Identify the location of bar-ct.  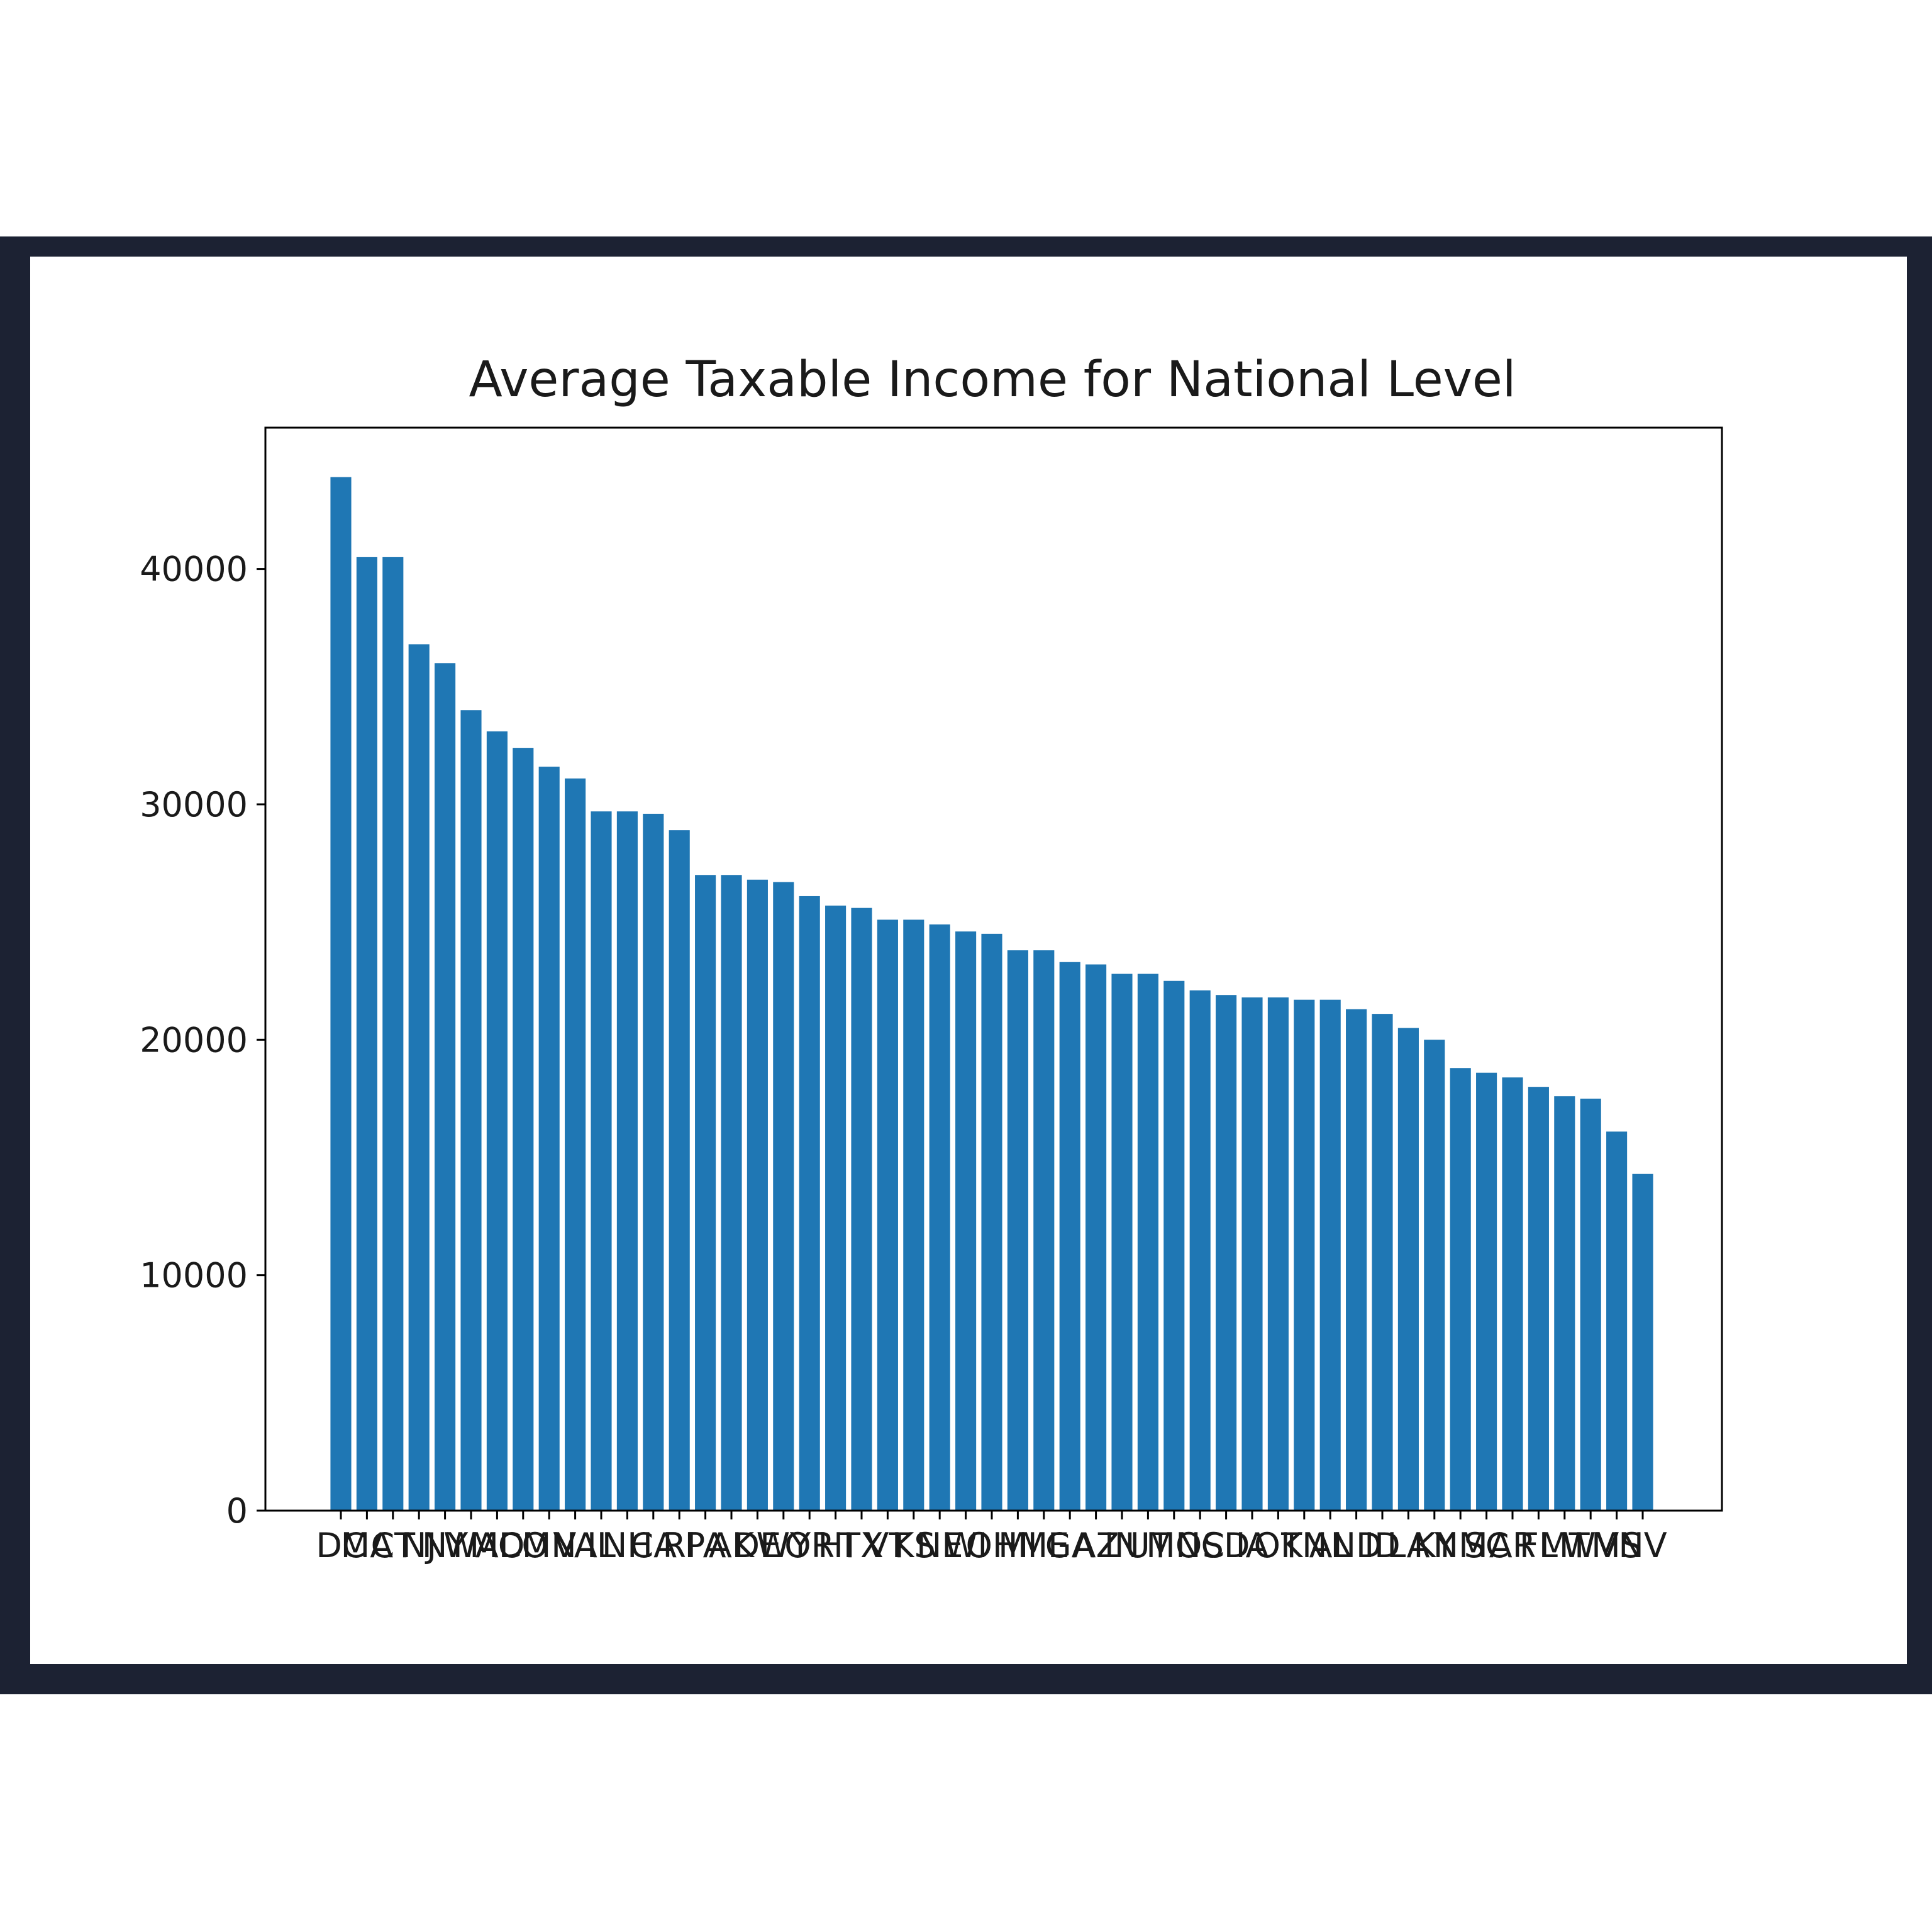
(393, 1034).